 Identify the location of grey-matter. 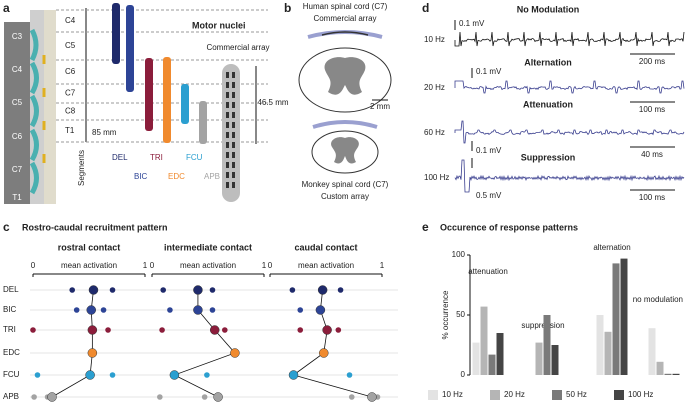
(345, 150).